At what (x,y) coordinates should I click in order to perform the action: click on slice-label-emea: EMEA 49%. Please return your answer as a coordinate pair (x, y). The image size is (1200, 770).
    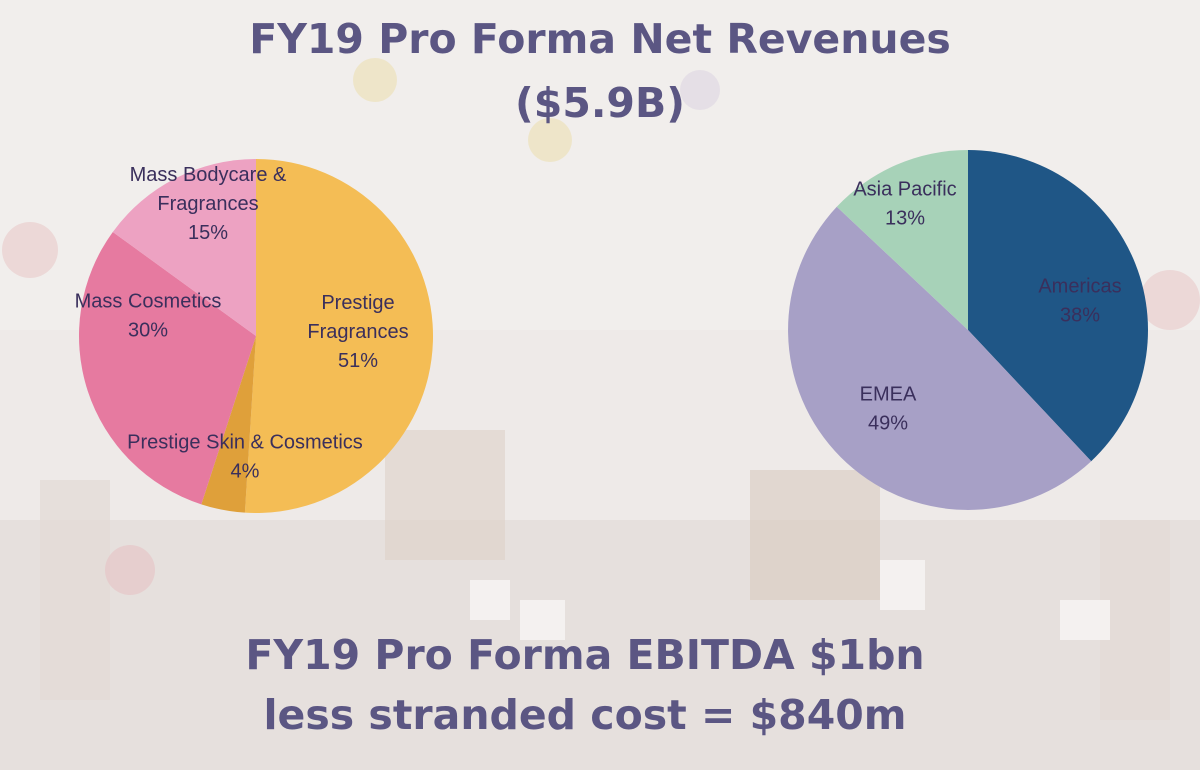
    Looking at the image, I should click on (888, 409).